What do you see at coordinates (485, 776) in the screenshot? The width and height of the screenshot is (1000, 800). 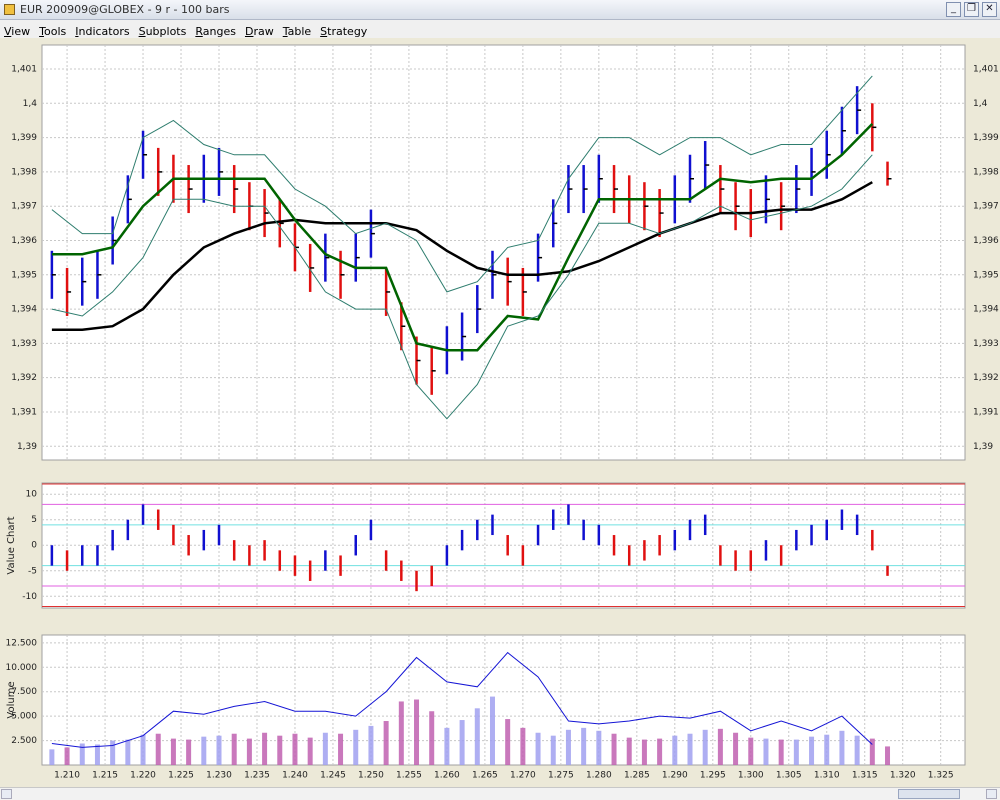 I see `x-tick-label: 1.265` at bounding box center [485, 776].